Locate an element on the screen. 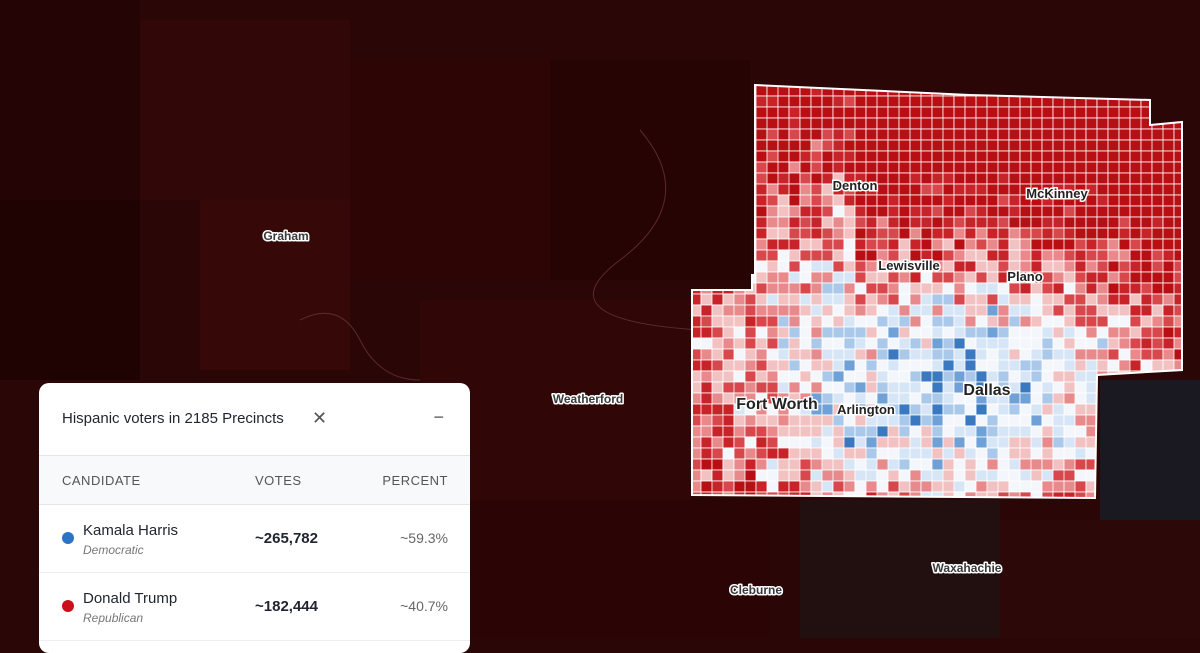 The width and height of the screenshot is (1200, 653). panel-title: Hispanic voters in 2185 Precincts is located at coordinates (173, 418).